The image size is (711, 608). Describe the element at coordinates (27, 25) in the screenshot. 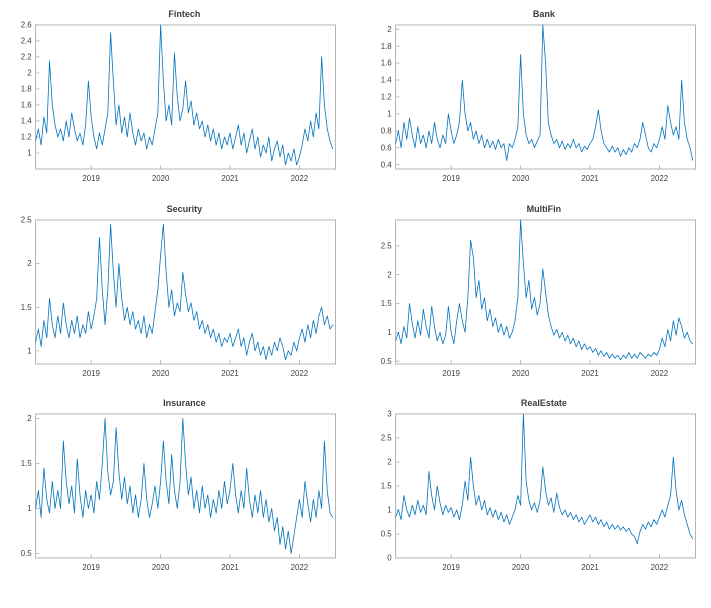

I see `y-tick-label: 2.6` at that location.